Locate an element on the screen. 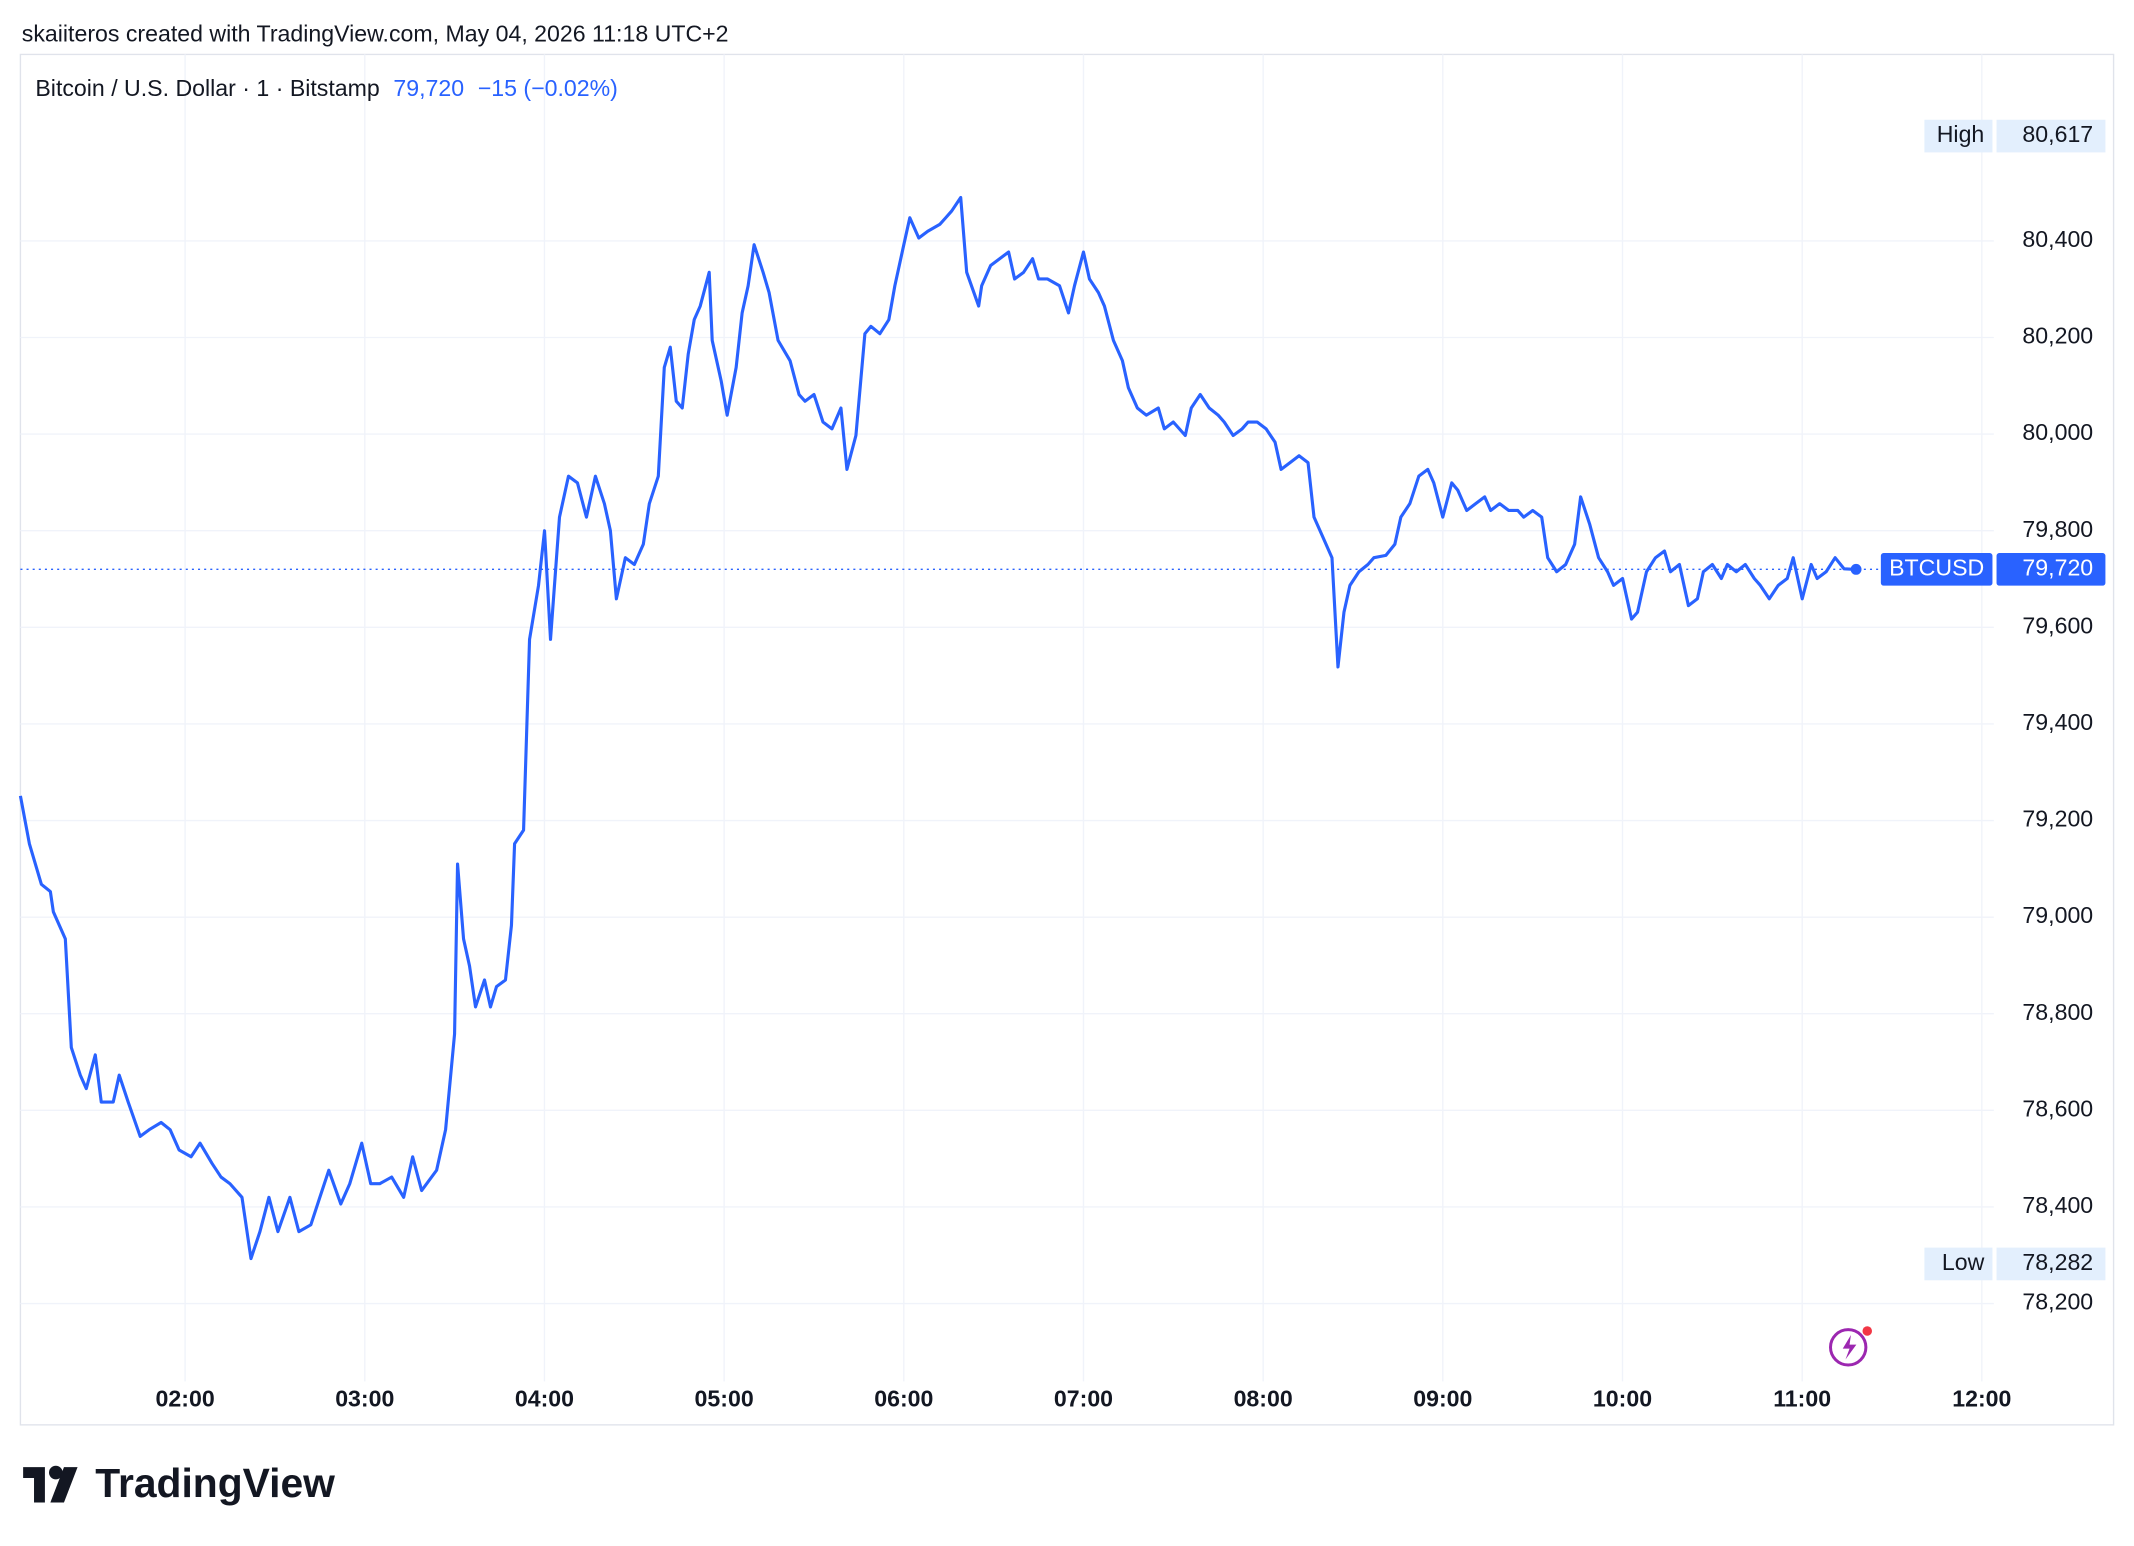  x-tick-label: 04:00 is located at coordinates (544, 1398).